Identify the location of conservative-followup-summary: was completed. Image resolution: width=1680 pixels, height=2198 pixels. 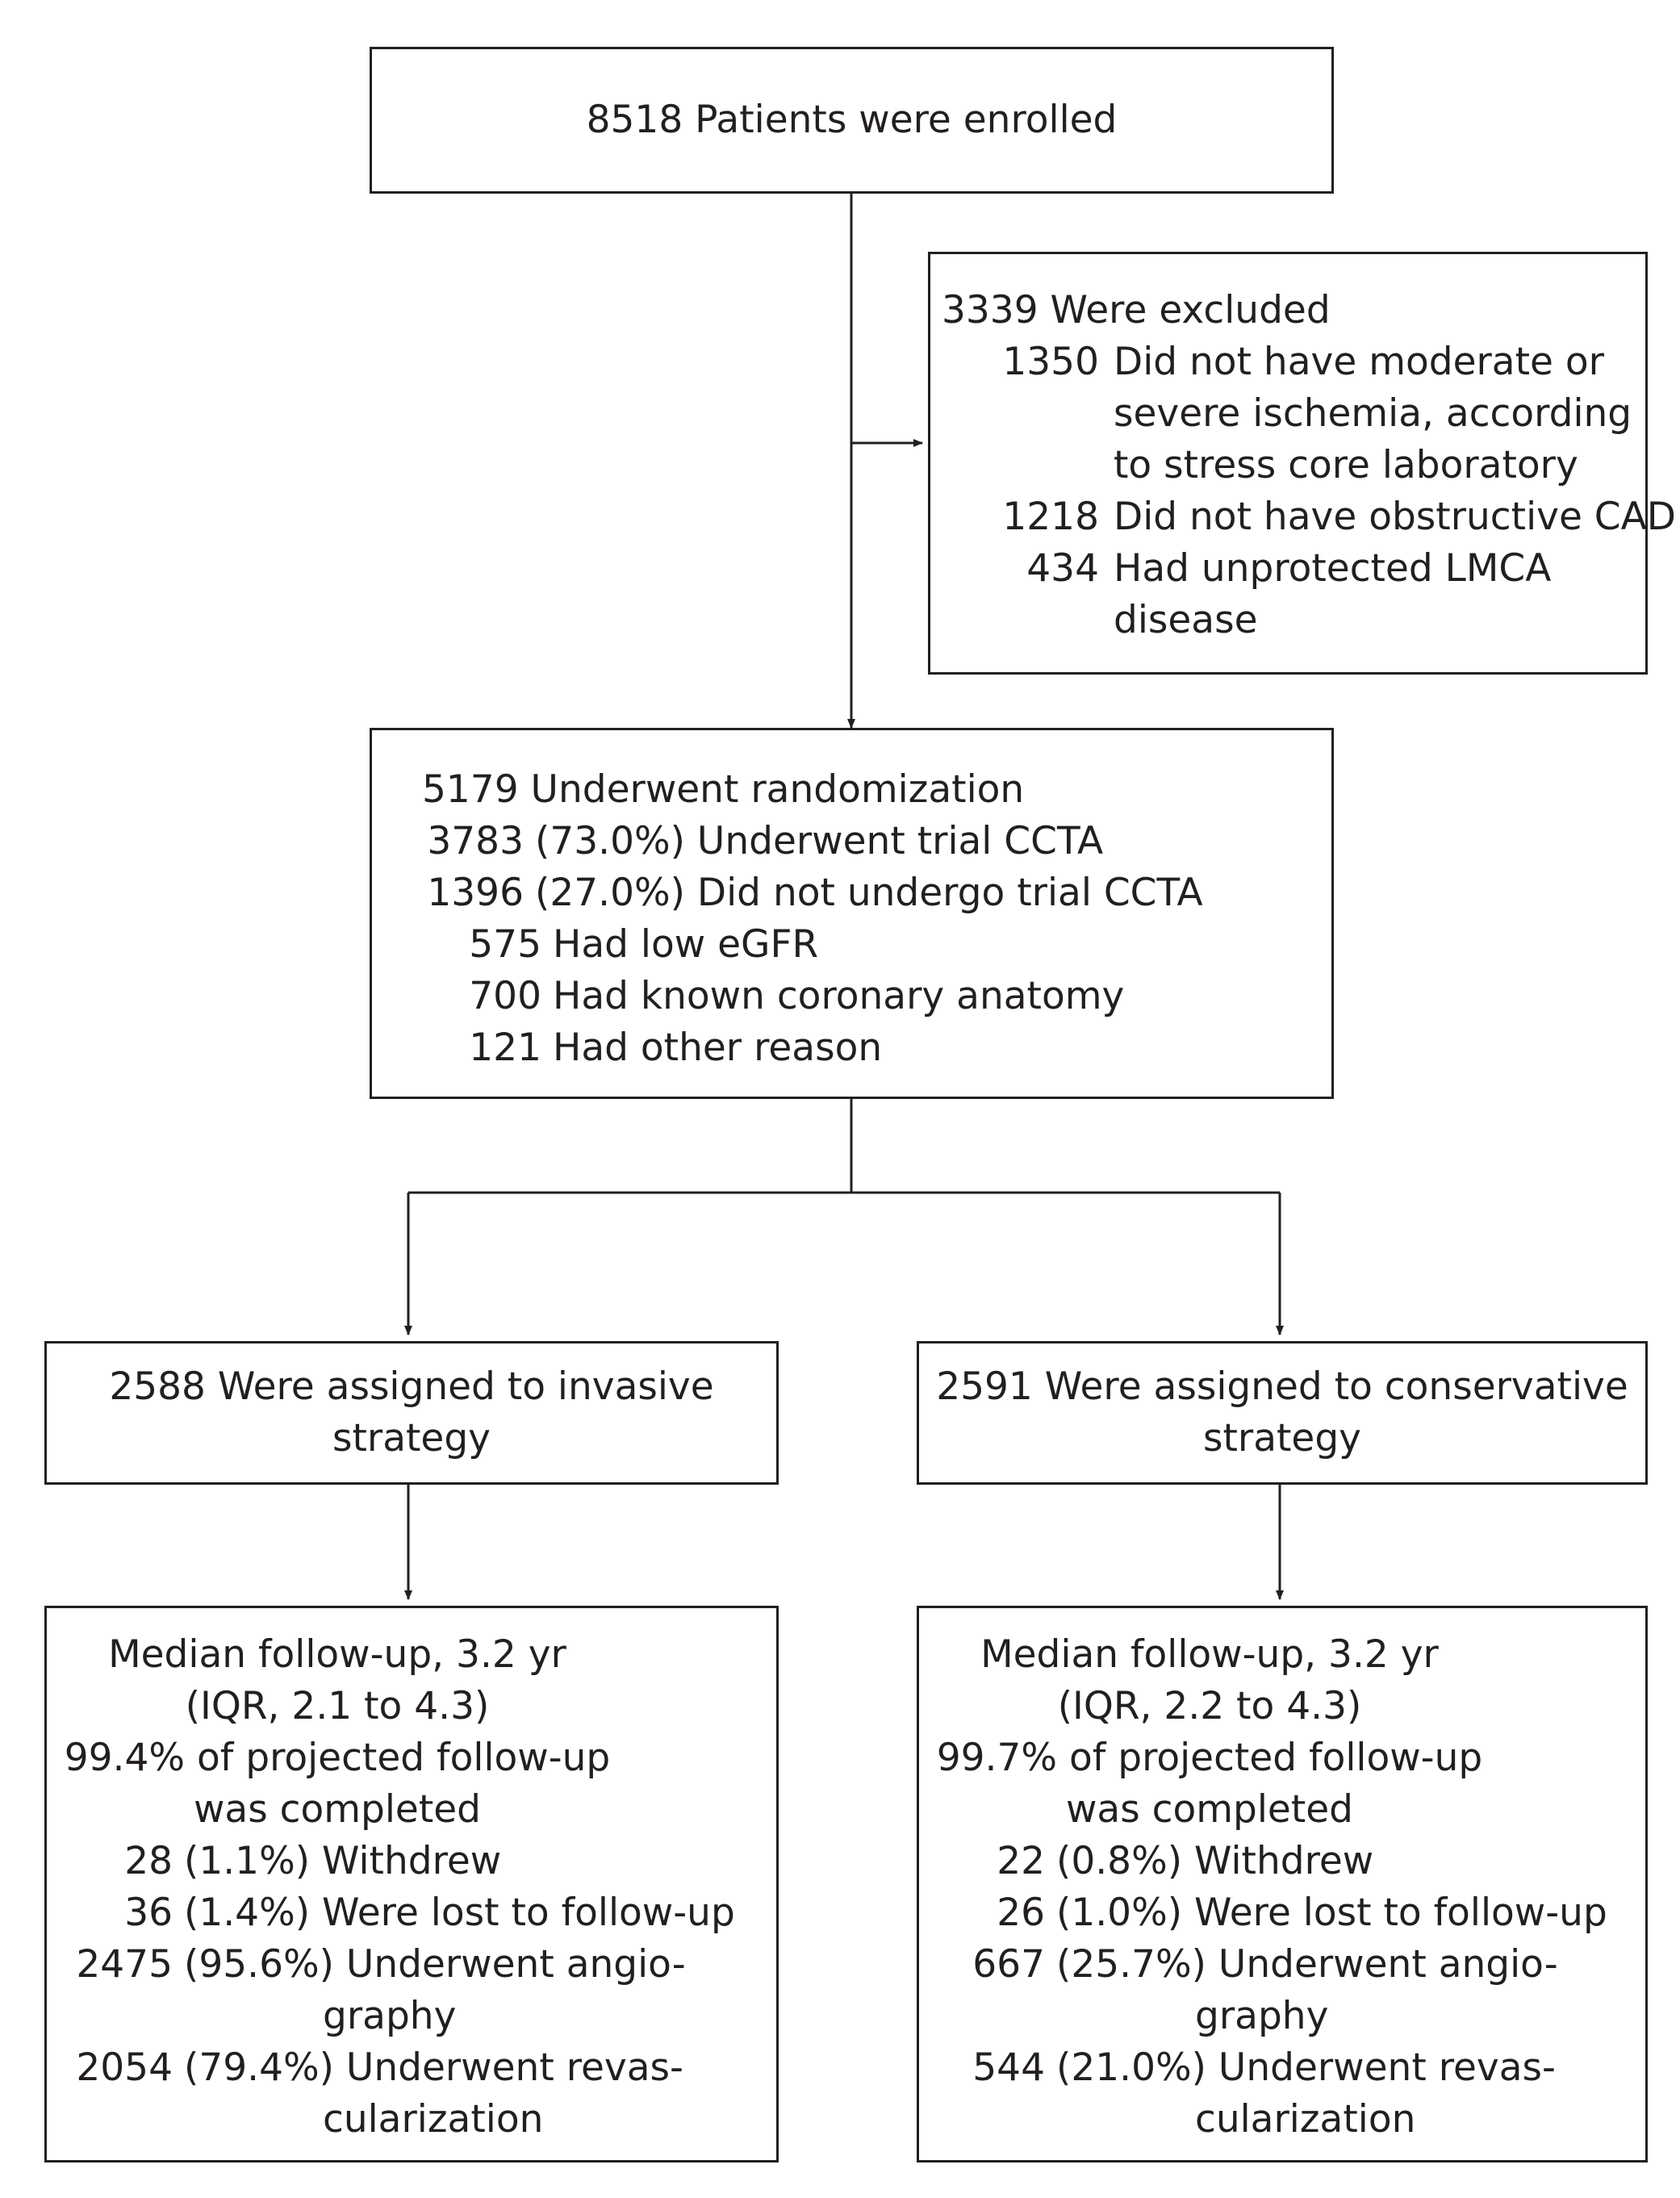
(1210, 1810).